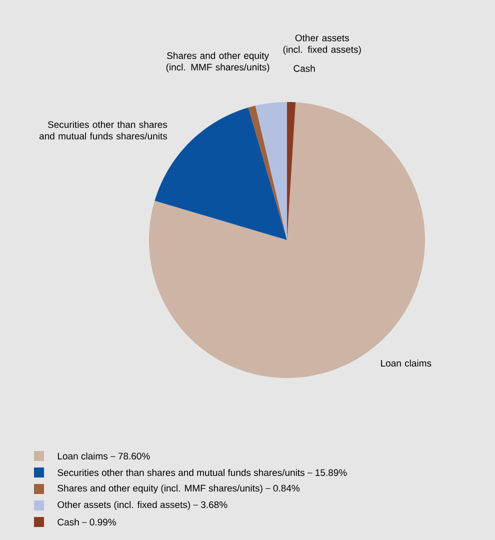 The height and width of the screenshot is (540, 495). What do you see at coordinates (103, 130) in the screenshot?
I see `slice-label: Securities other than shares and mutual funds shares/units` at bounding box center [103, 130].